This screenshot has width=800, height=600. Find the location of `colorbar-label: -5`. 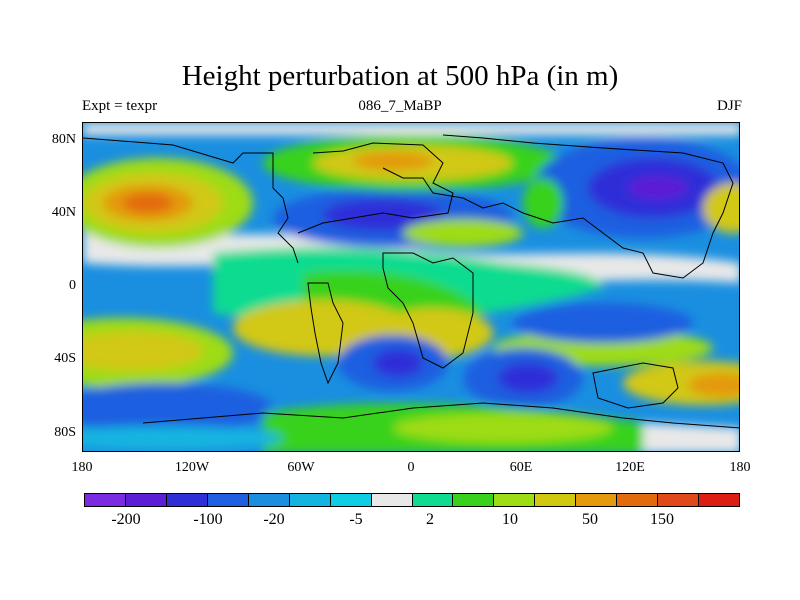

colorbar-label: -5 is located at coordinates (356, 519).